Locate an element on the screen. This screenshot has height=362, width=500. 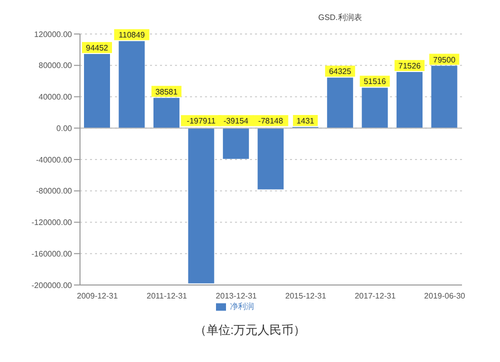
data-label: 38581 is located at coordinates (166, 91).